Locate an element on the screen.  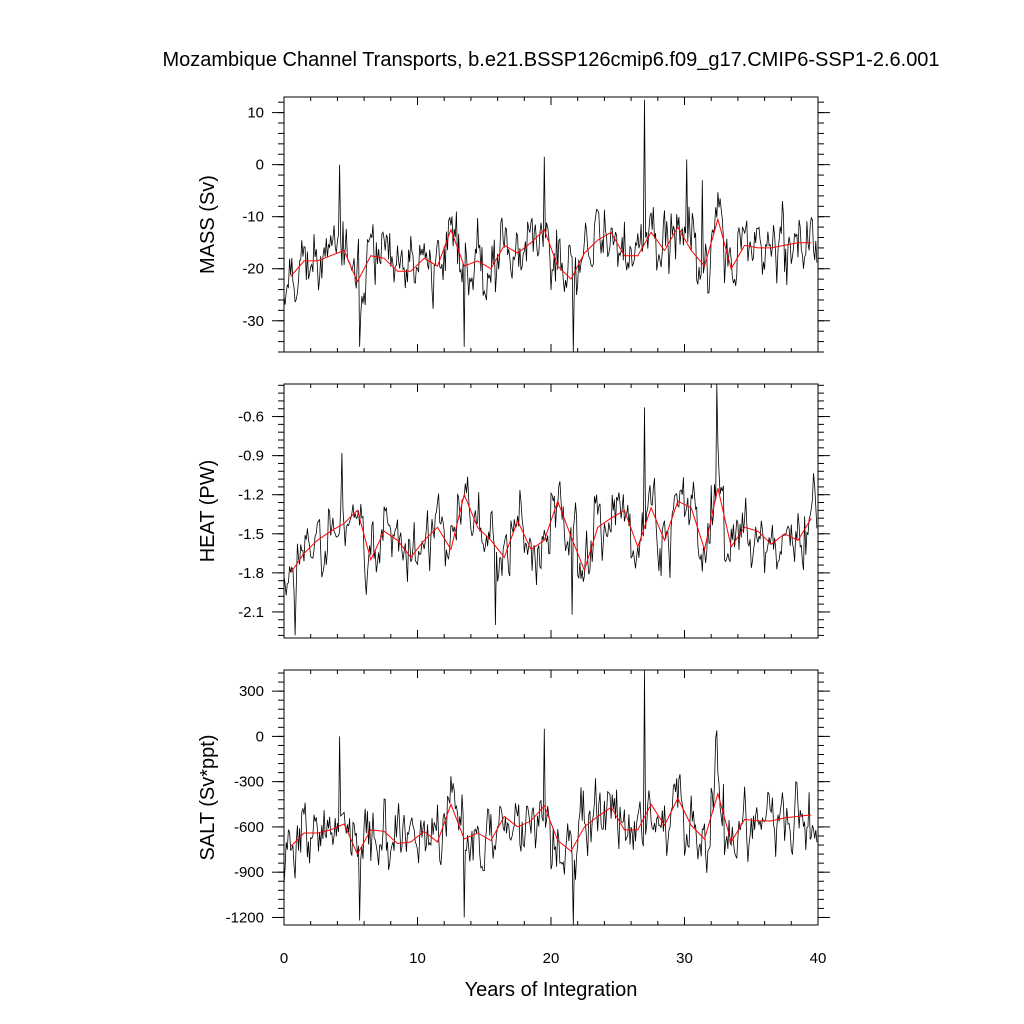
y-tick-label: -0.6 is located at coordinates (251, 417).